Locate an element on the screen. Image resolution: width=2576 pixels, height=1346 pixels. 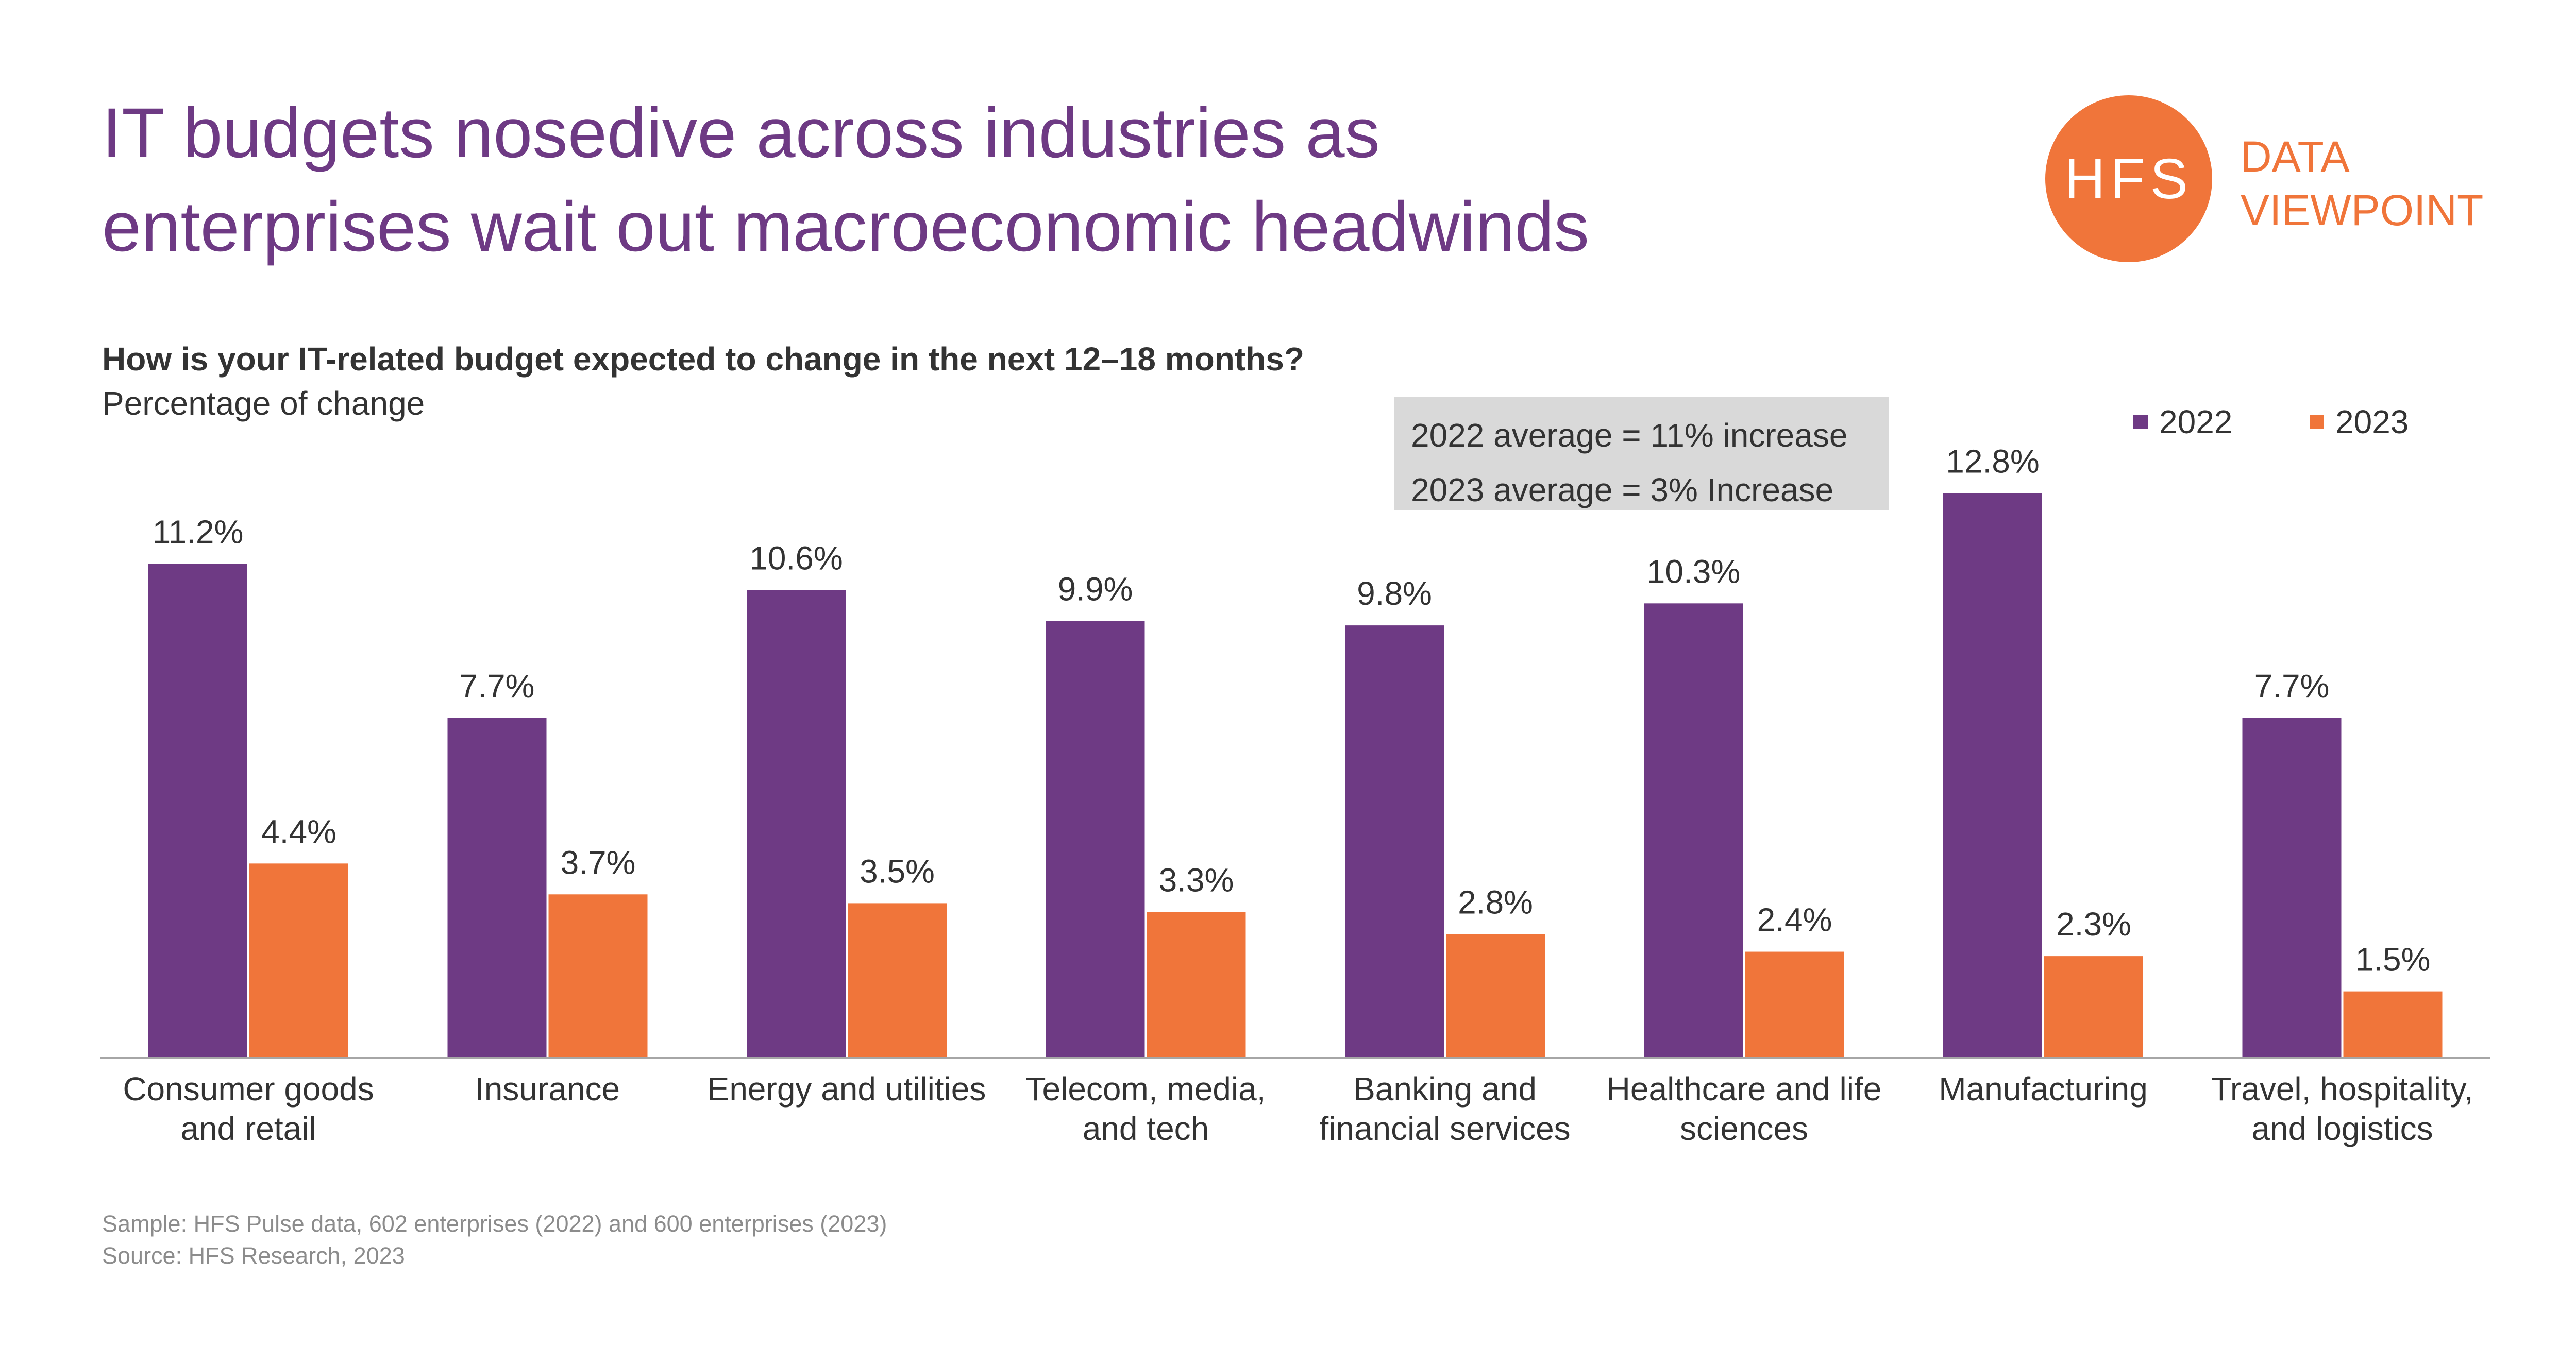
bar-value-label-2023-1: 3.7% is located at coordinates (598, 863).